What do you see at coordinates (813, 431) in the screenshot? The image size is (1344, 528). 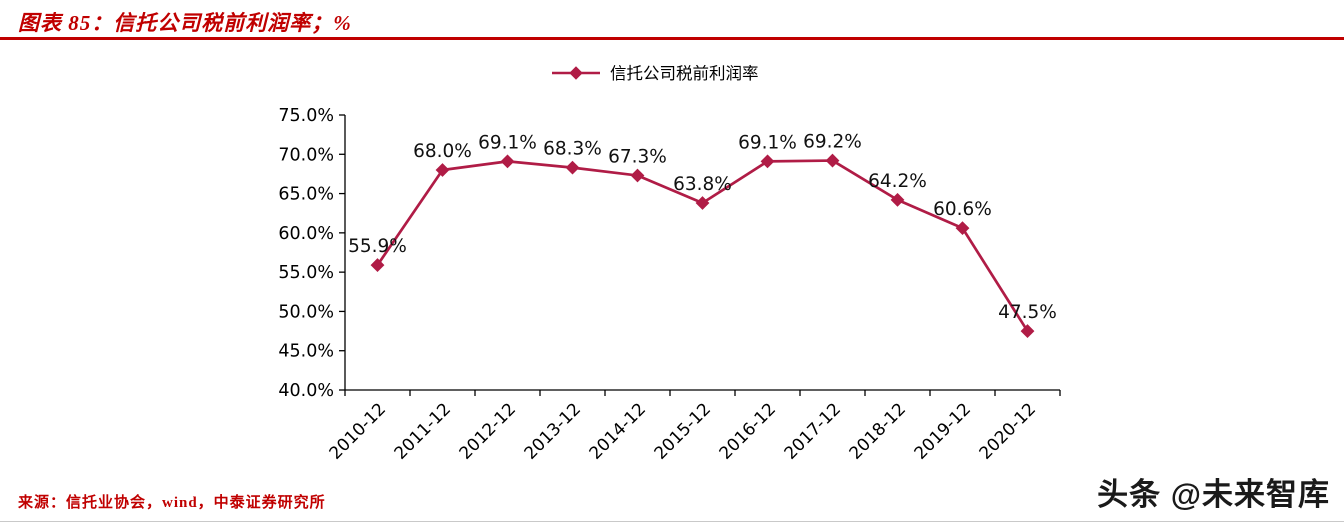 I see `x-axis-label: 2017-12` at bounding box center [813, 431].